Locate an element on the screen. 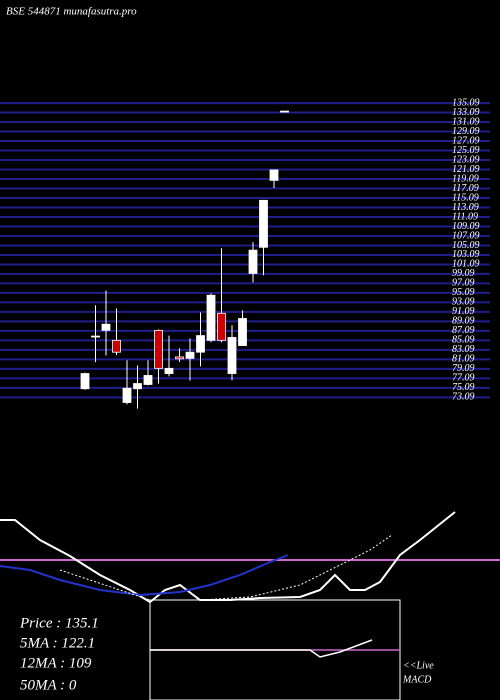  y-tick-label: 101.09 is located at coordinates (466, 264).